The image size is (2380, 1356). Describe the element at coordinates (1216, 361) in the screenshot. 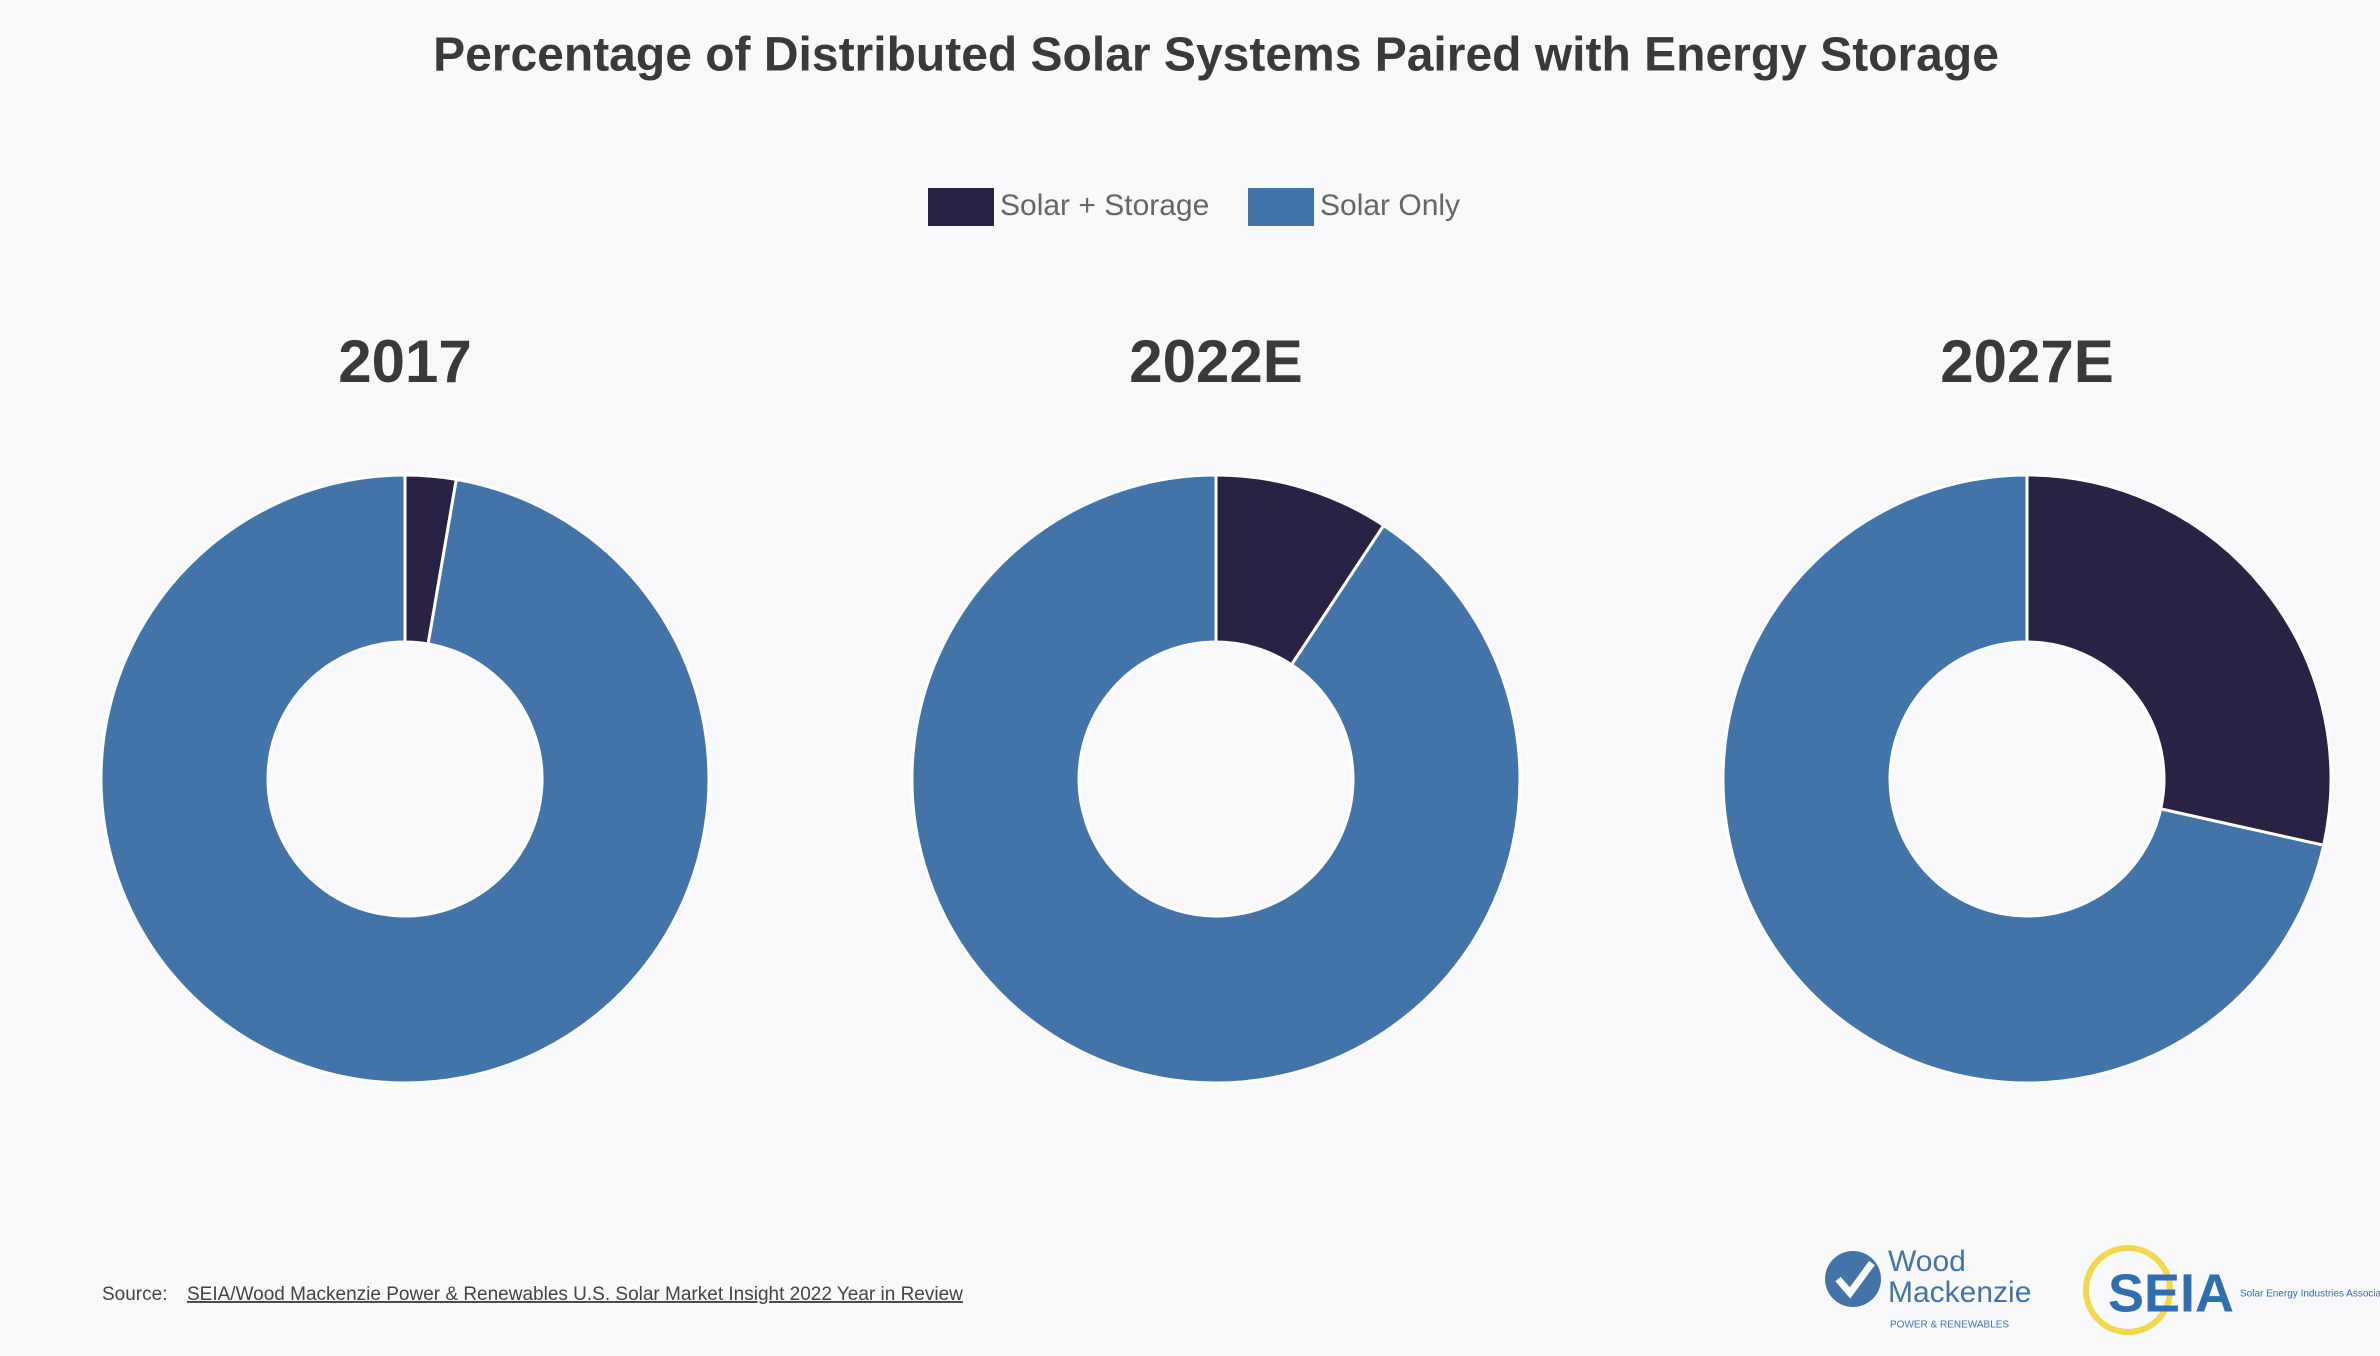

I see `pie-title: 2022E` at that location.